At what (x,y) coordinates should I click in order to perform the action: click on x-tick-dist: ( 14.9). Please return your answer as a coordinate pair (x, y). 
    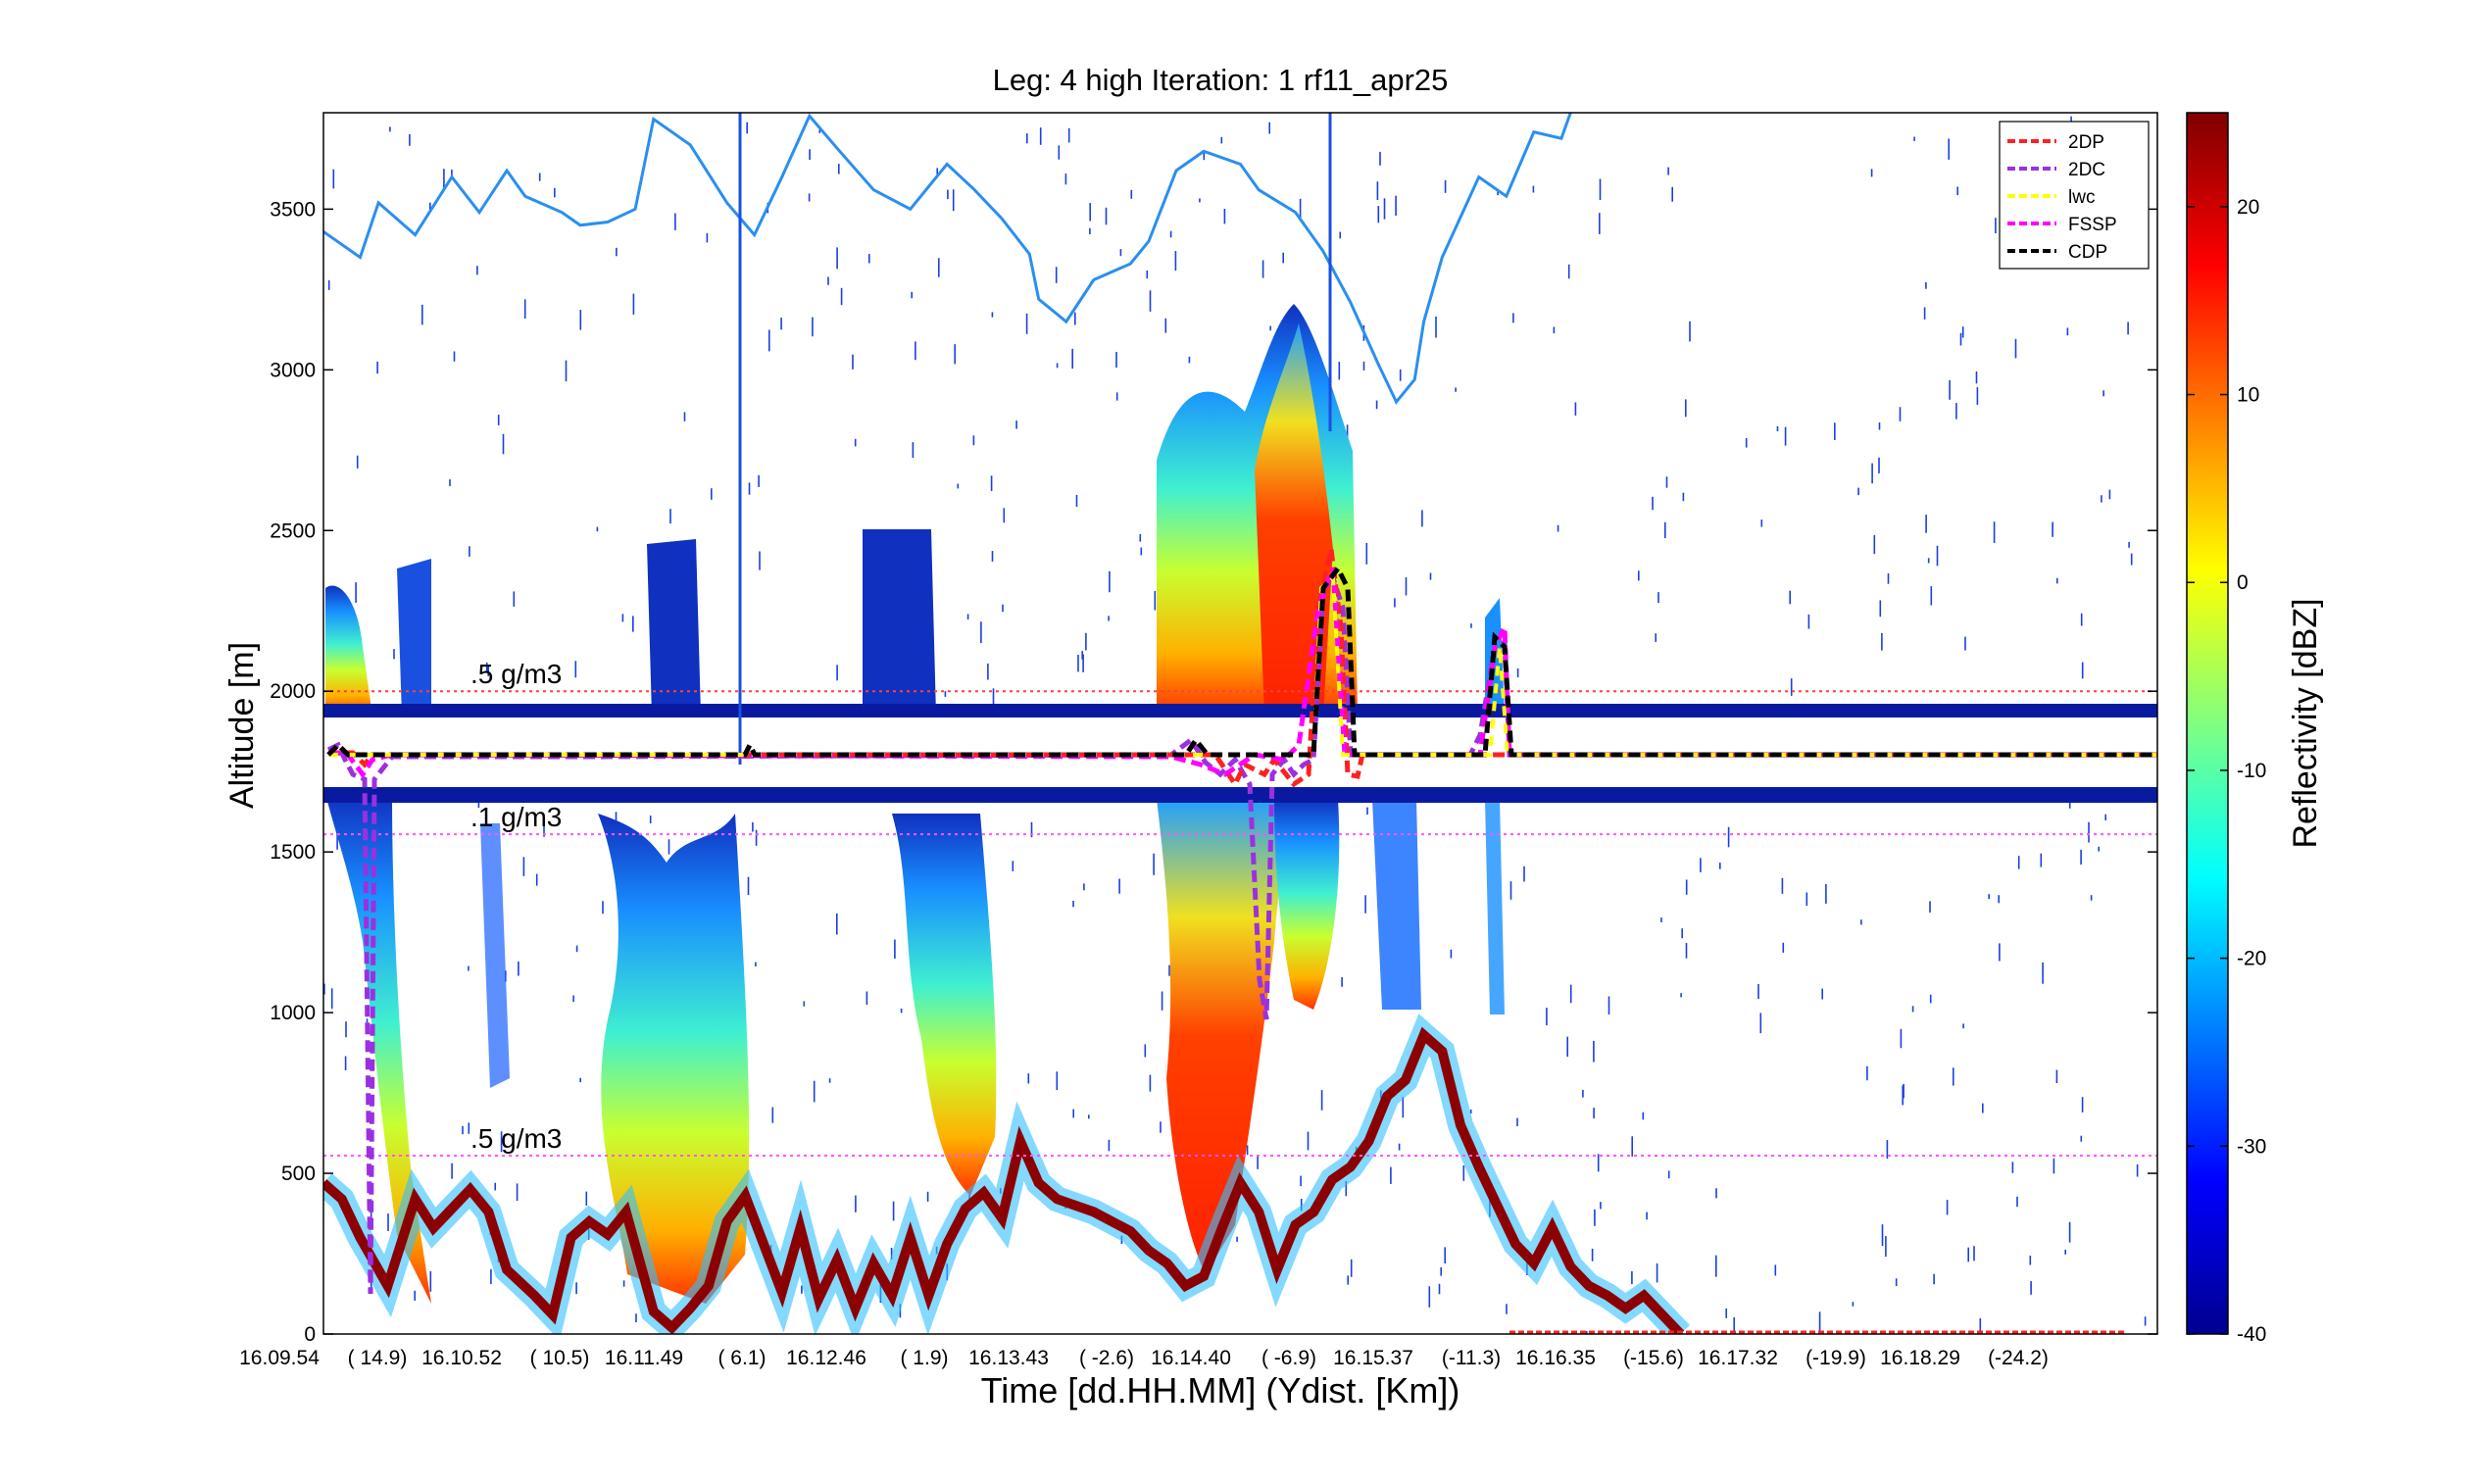
    Looking at the image, I should click on (378, 1358).